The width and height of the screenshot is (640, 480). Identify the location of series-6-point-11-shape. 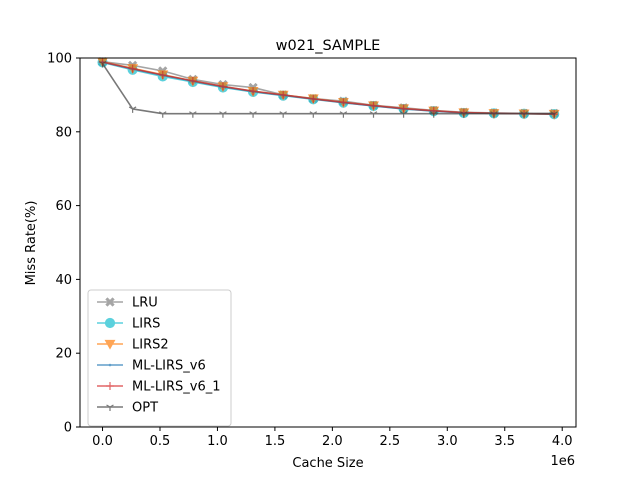
(403, 114).